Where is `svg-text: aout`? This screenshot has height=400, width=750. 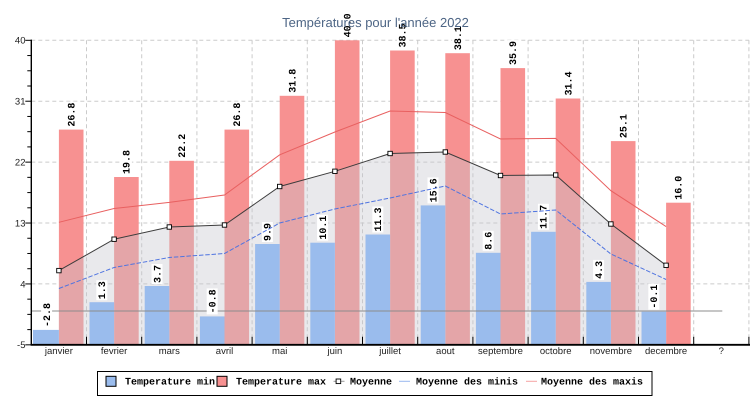 svg-text: aout is located at coordinates (445, 351).